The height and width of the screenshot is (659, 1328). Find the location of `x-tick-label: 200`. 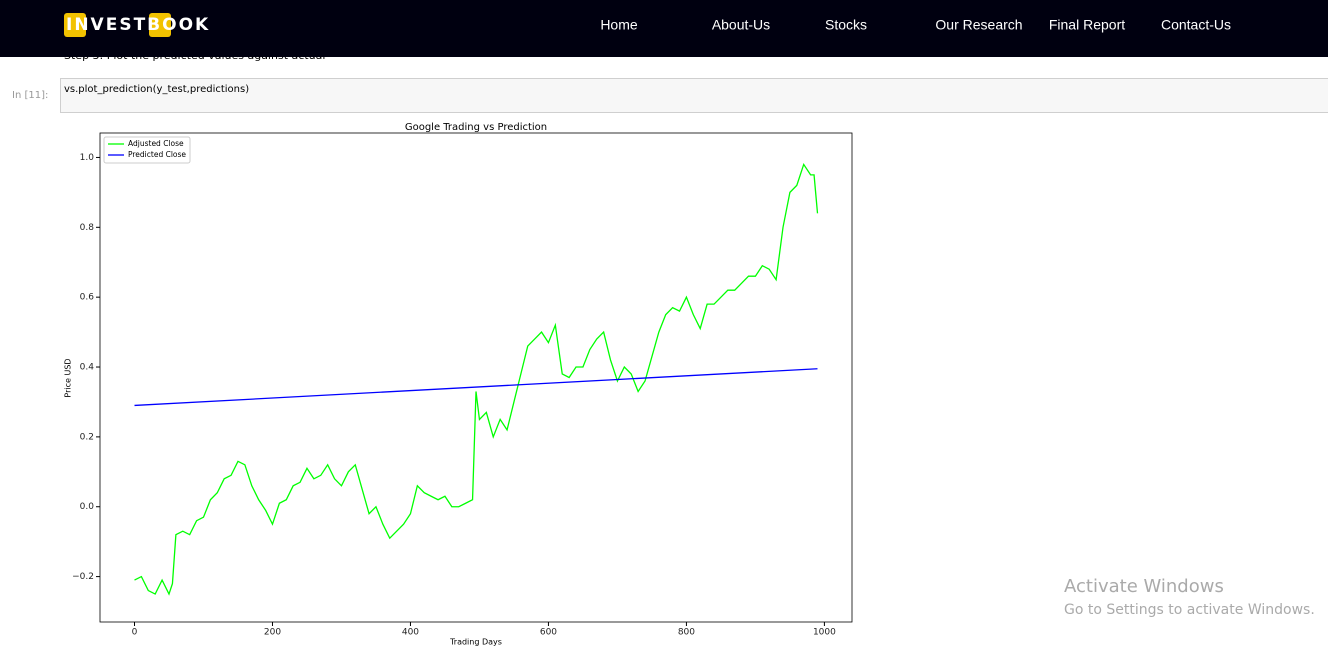

x-tick-label: 200 is located at coordinates (272, 633).